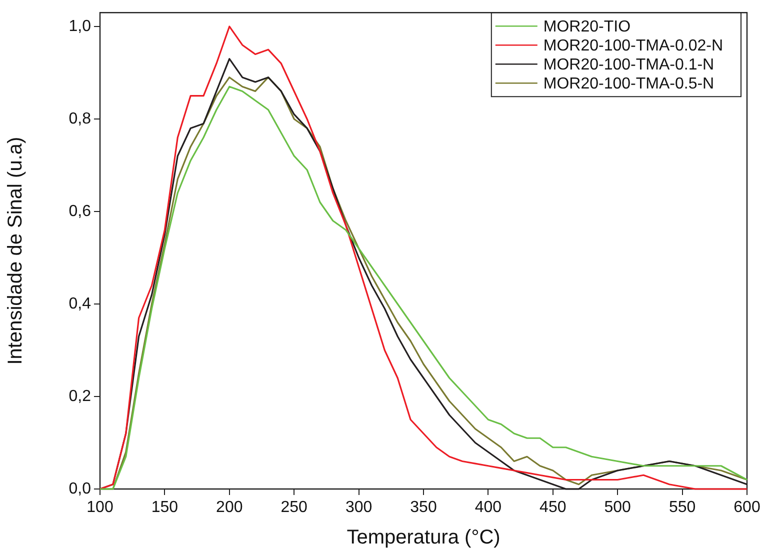 The width and height of the screenshot is (765, 554). I want to click on legend-label: MOR20-100-TMA-0.02-N, so click(633, 46).